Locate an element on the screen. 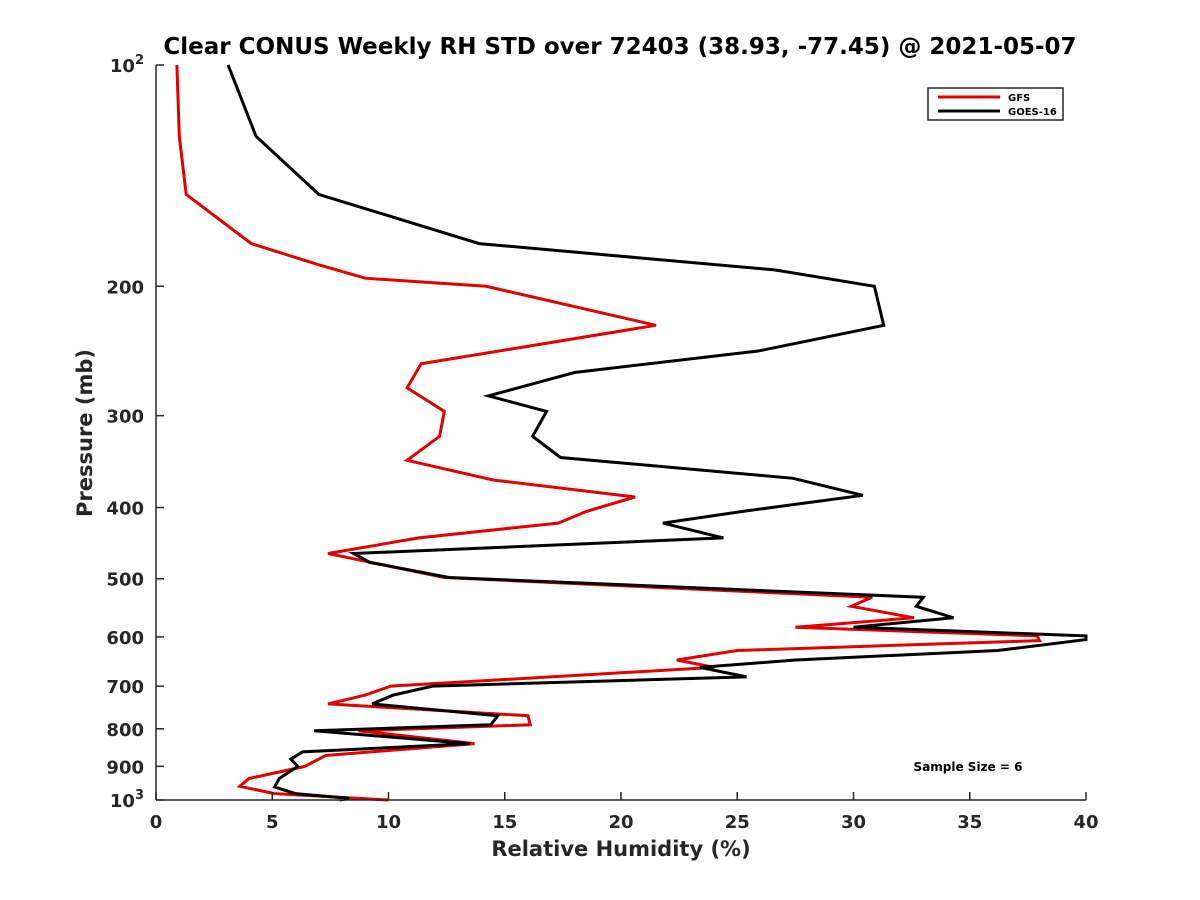  legend-label: GFS is located at coordinates (1019, 98).